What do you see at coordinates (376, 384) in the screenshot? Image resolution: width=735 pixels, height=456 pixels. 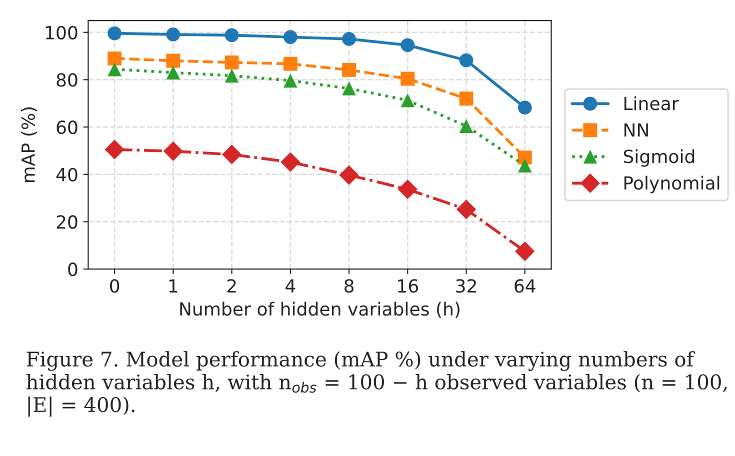 I see `text: Figure 7. Model performance (mAP %) under varying numbers of hidden variables h, with n$_{obs}$ = 100 − h observed variables (n = 100, |E| = 400).` at bounding box center [376, 384].